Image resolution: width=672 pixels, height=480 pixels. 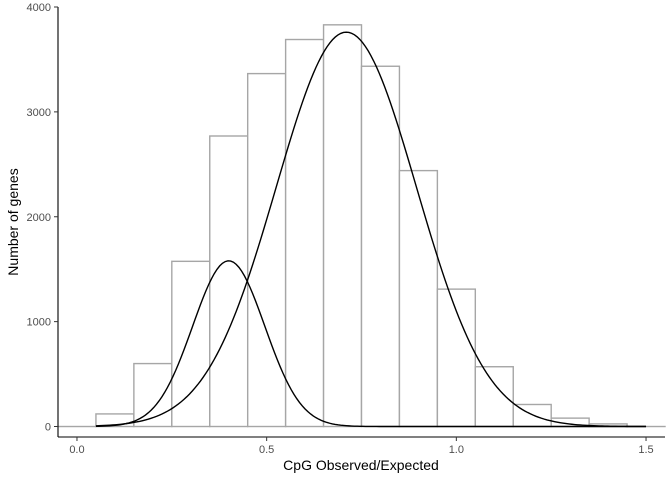 I want to click on y-tick-label: 0, so click(x=48, y=428).